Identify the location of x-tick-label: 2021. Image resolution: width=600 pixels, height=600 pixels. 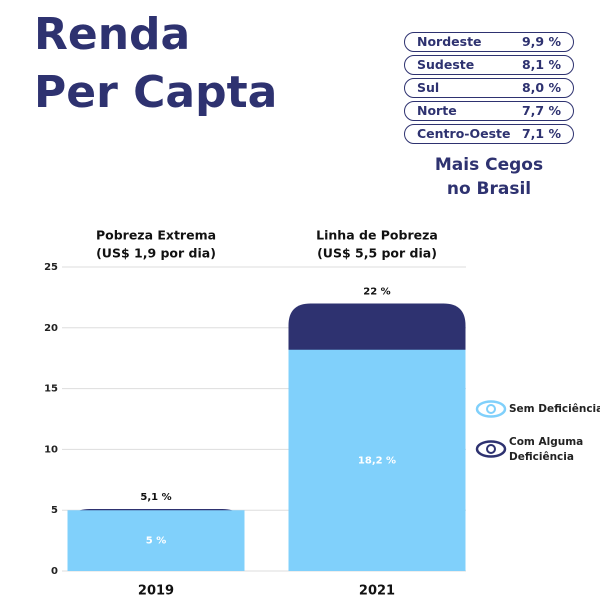
(377, 591).